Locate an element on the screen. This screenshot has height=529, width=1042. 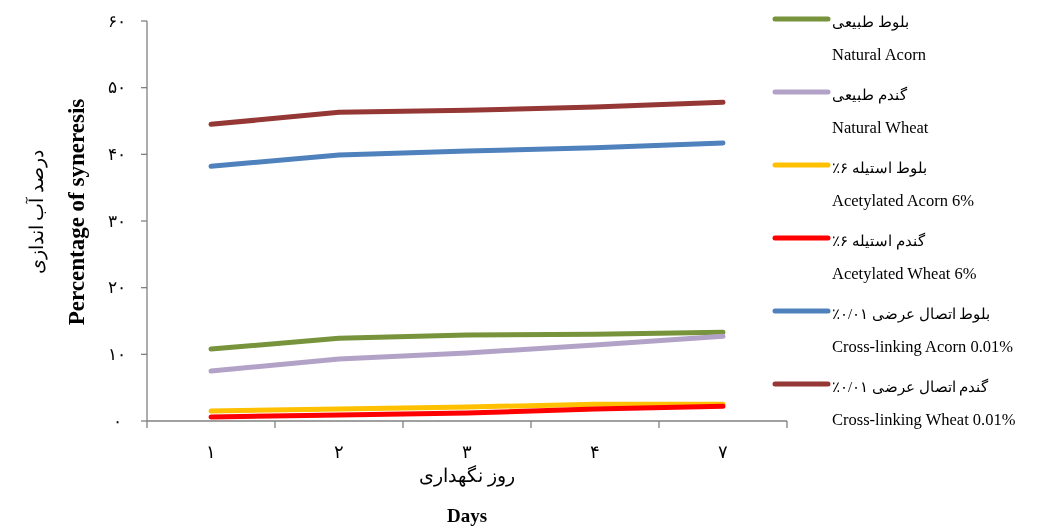
x-tick-label: ۱ is located at coordinates (211, 452).